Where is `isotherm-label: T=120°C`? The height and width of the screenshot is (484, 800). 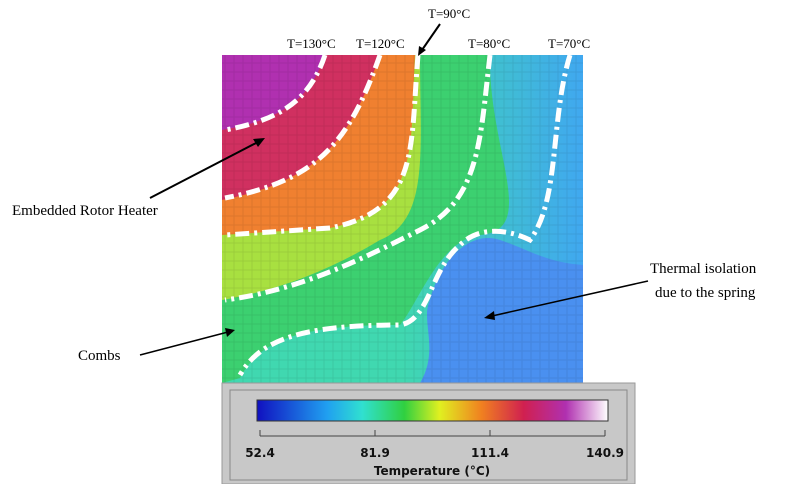 isotherm-label: T=120°C is located at coordinates (380, 43).